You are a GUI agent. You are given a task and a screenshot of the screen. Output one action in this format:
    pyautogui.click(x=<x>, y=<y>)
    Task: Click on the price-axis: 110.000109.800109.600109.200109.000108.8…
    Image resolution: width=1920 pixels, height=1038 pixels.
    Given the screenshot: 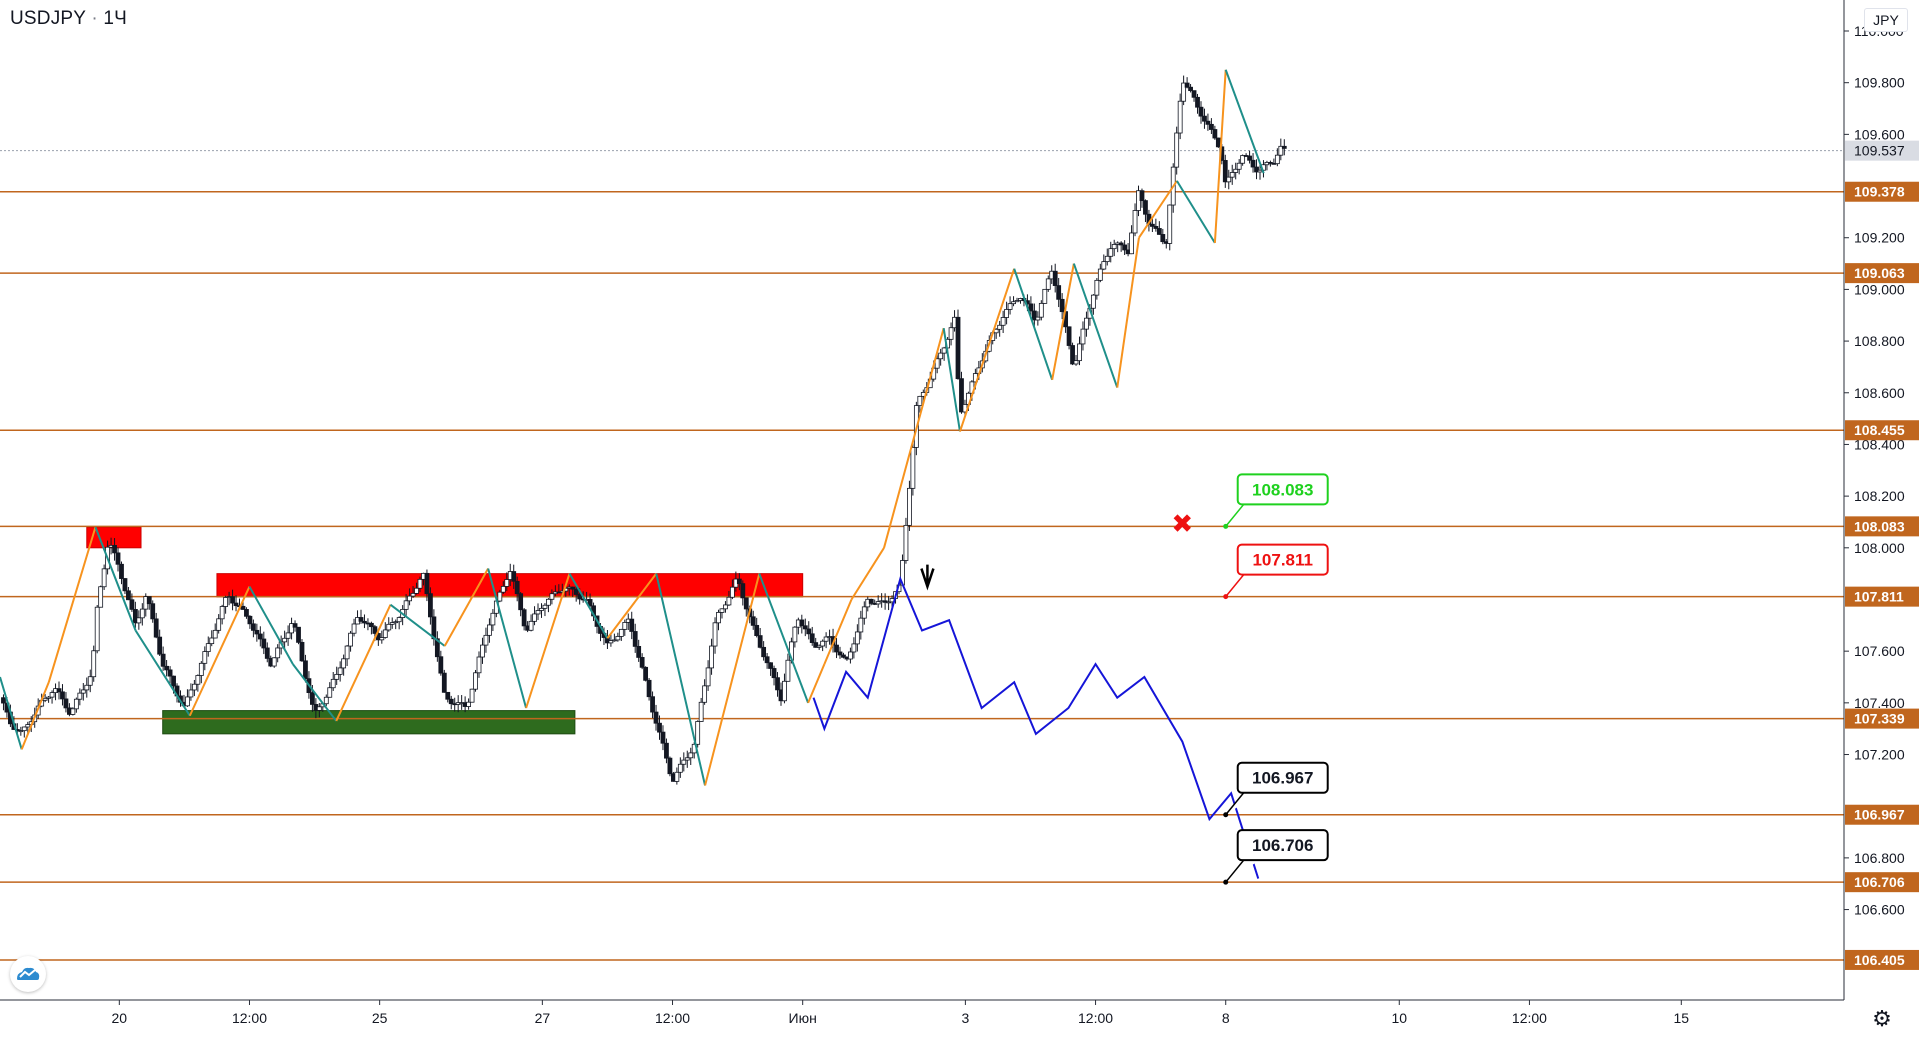 What is the action you would take?
    pyautogui.click(x=1881, y=500)
    